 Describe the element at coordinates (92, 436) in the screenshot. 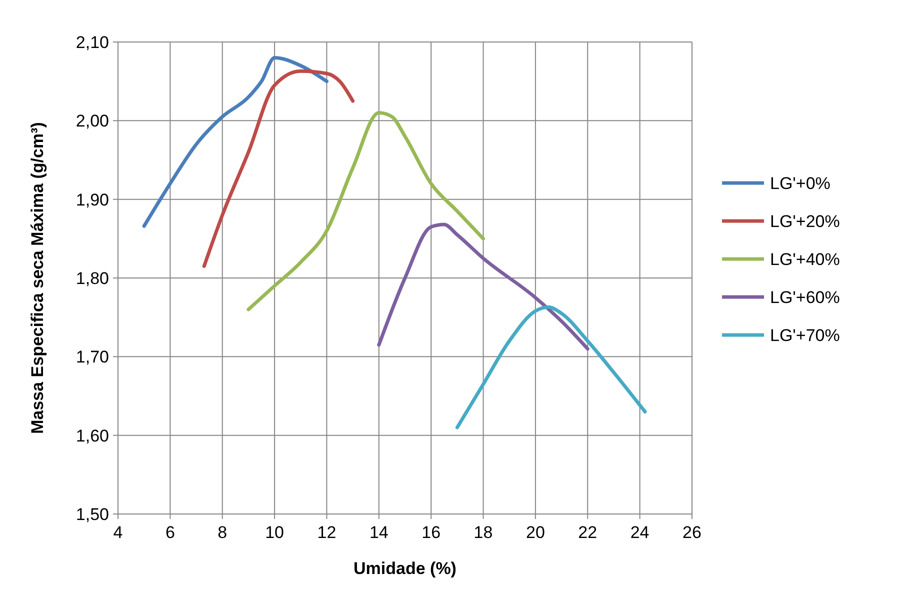

I see `y-tick-label: 1,60` at that location.